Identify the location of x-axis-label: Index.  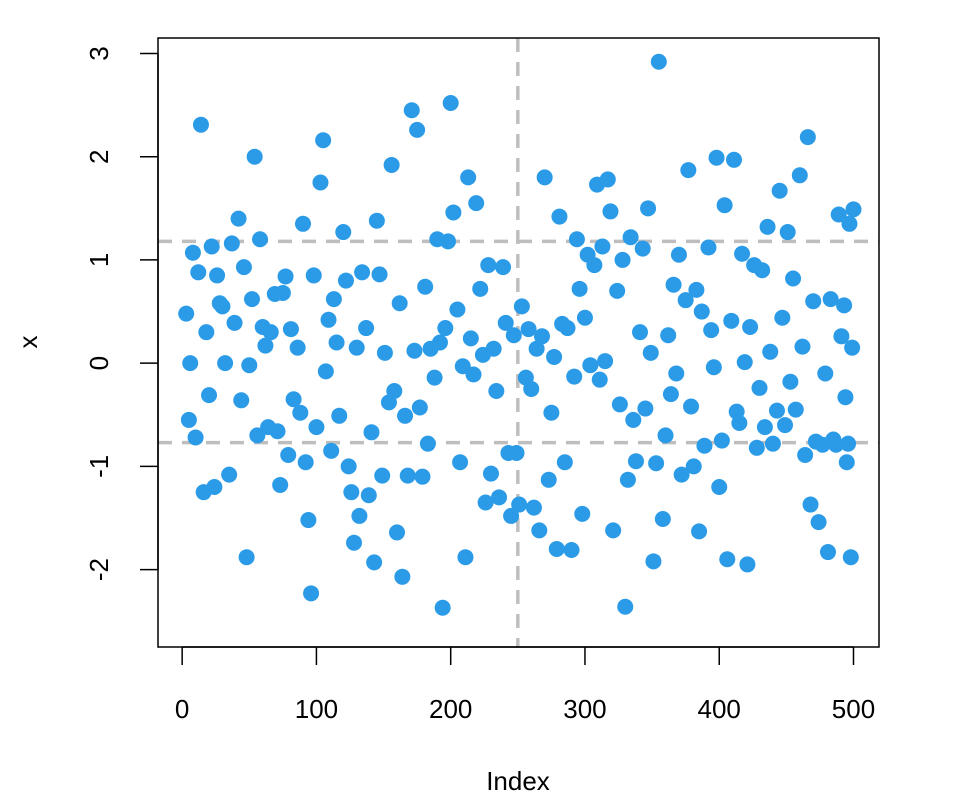
(518, 781).